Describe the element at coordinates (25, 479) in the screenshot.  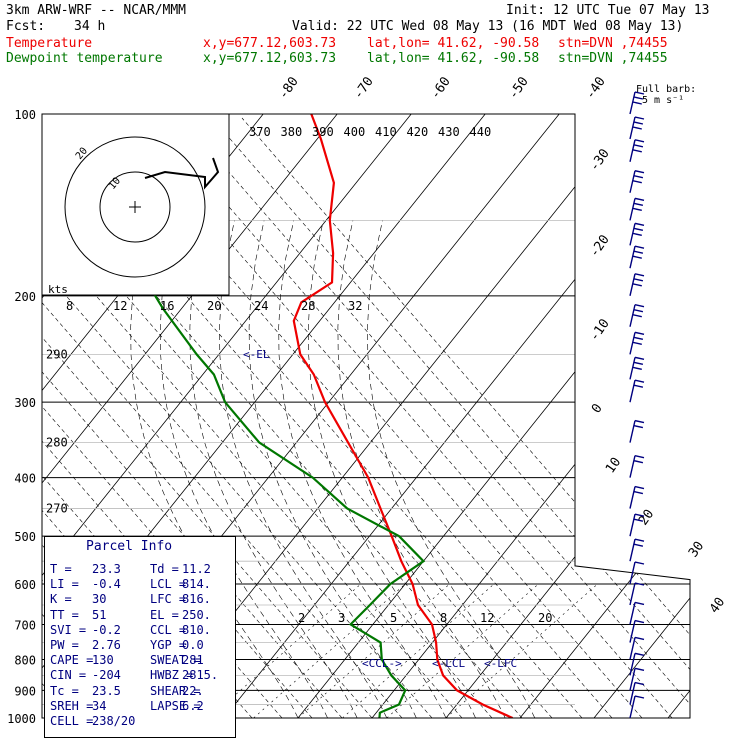
I see `pressure-tick-label: 400` at that location.